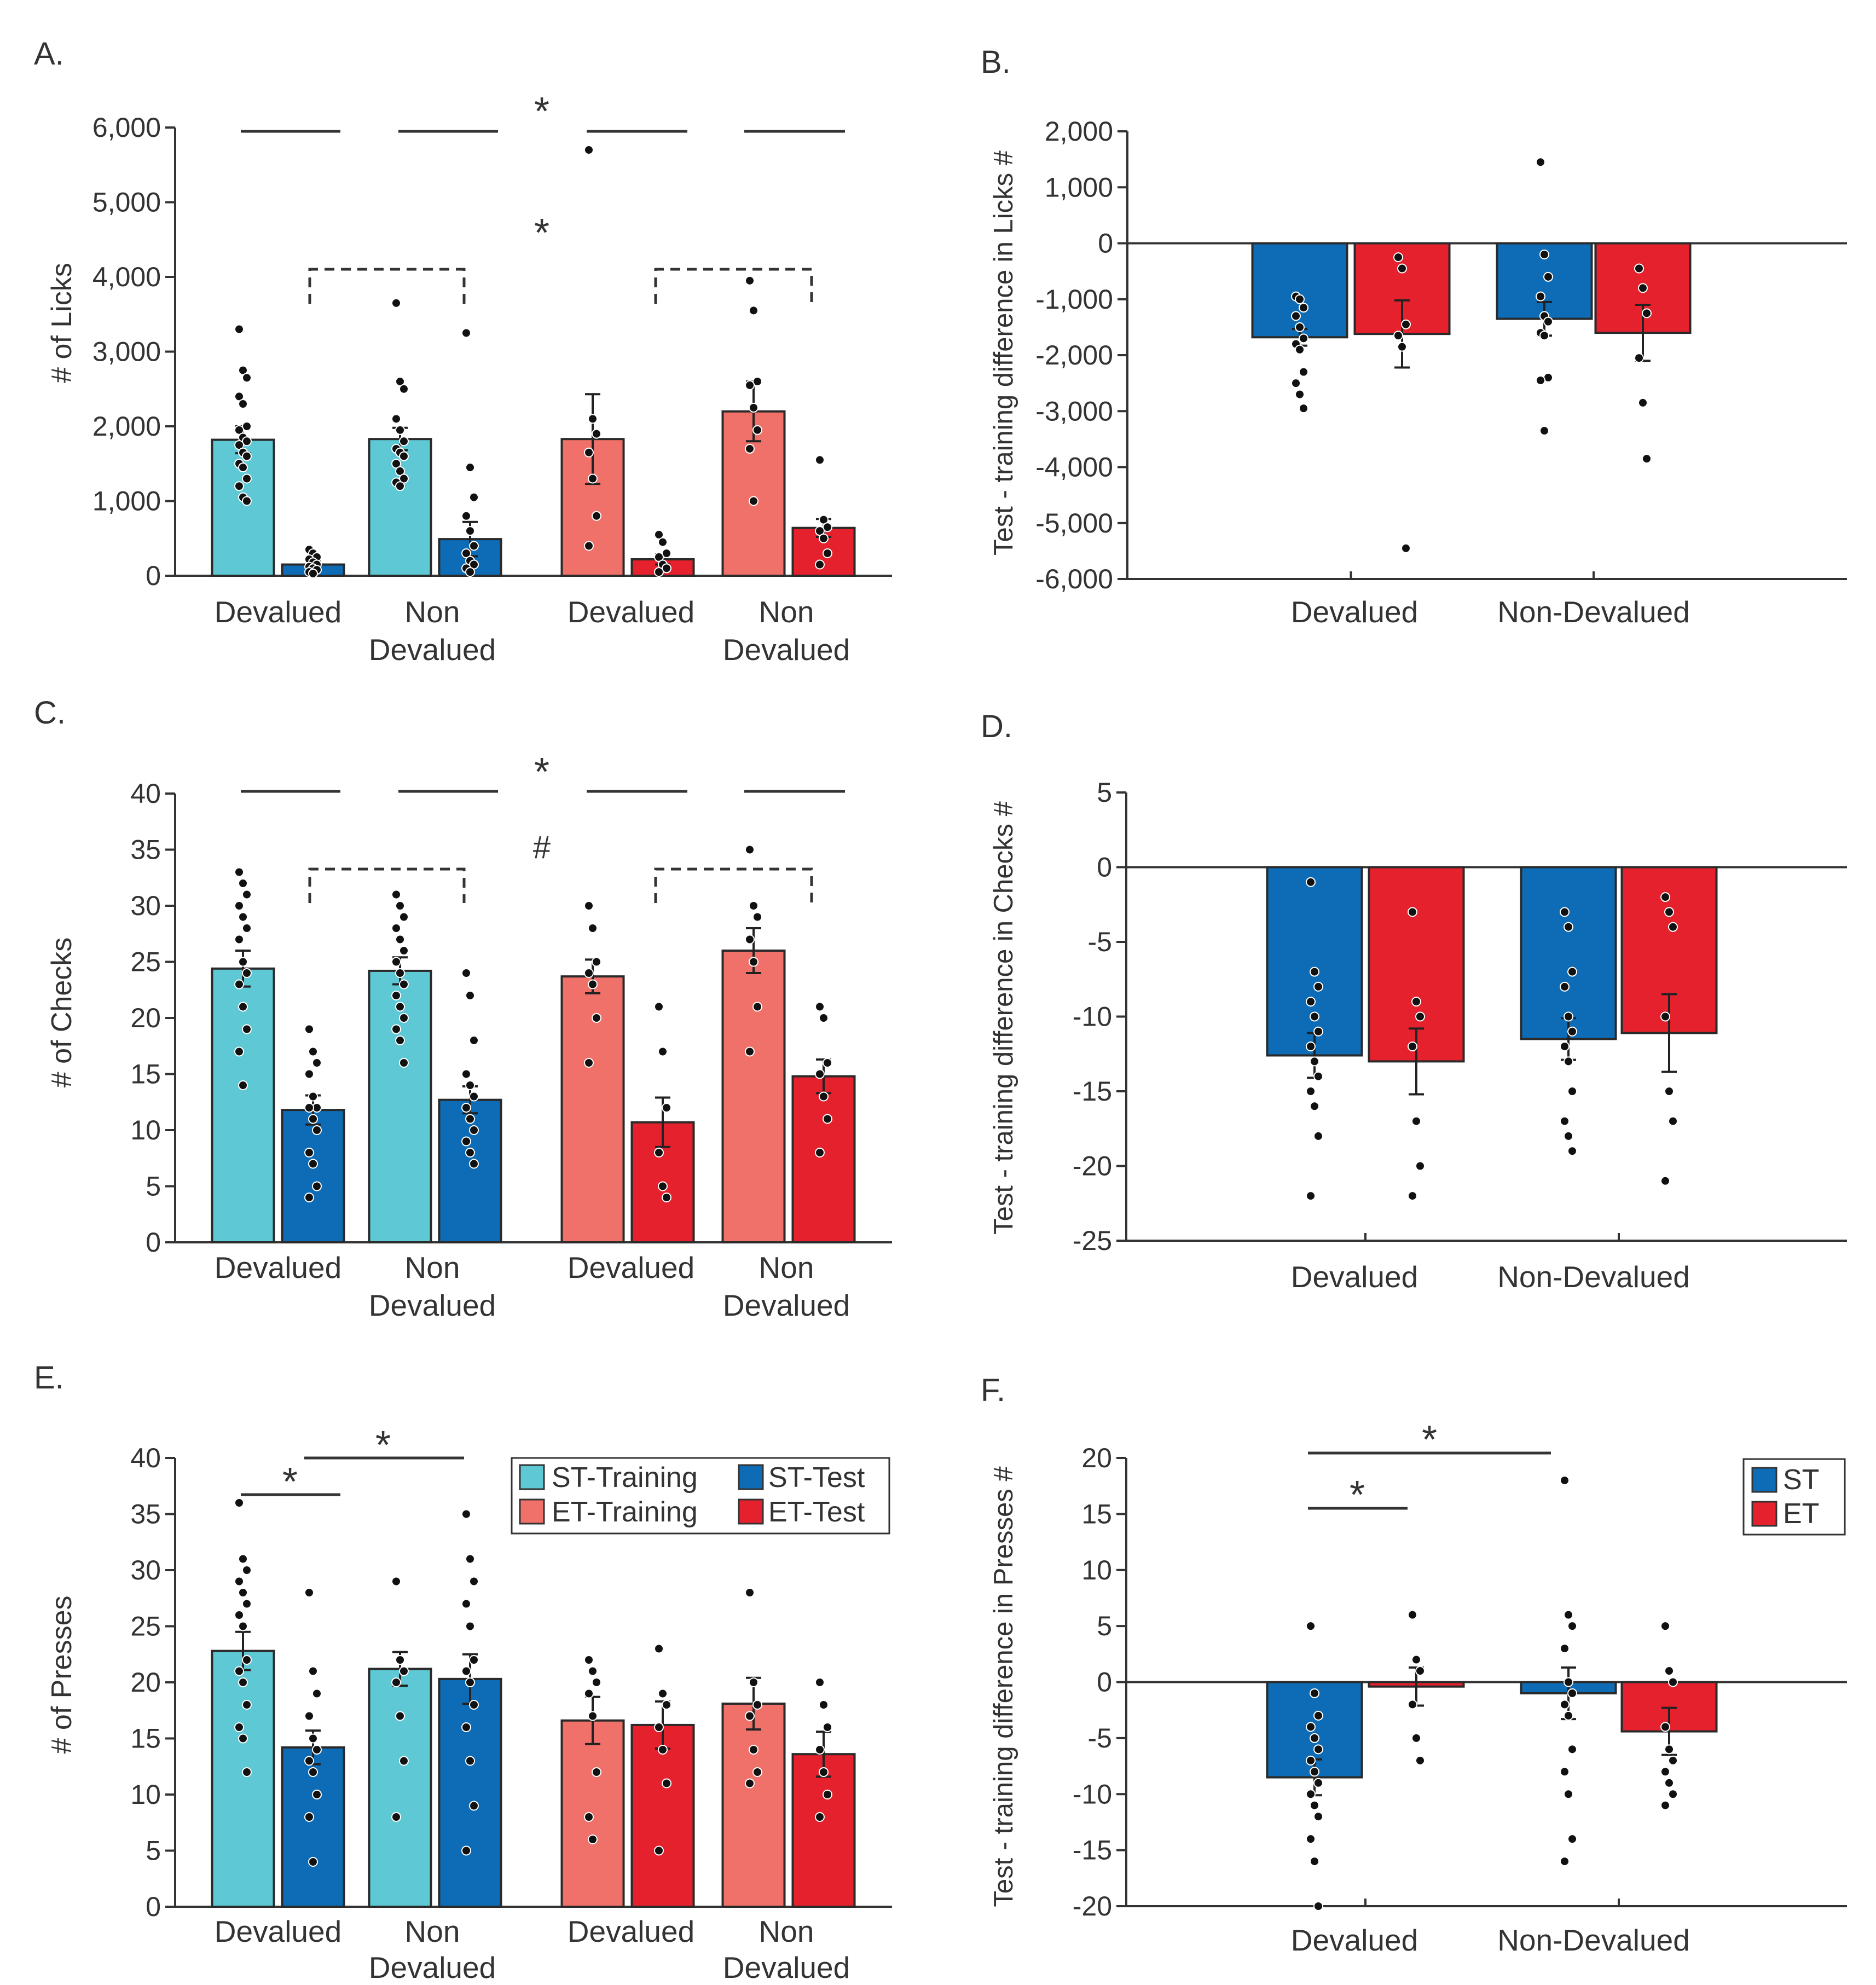  I want to click on legend-label: ET-Test, so click(817, 1512).